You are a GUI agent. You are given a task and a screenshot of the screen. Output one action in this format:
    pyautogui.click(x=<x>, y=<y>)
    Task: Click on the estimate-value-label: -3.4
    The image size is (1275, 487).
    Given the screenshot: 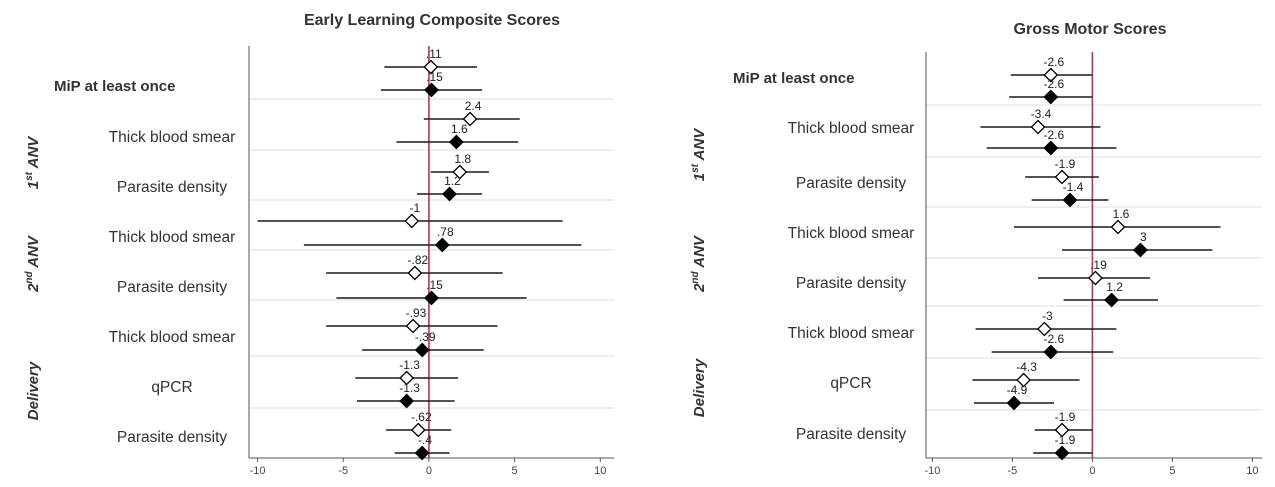 What is the action you would take?
    pyautogui.click(x=1041, y=114)
    